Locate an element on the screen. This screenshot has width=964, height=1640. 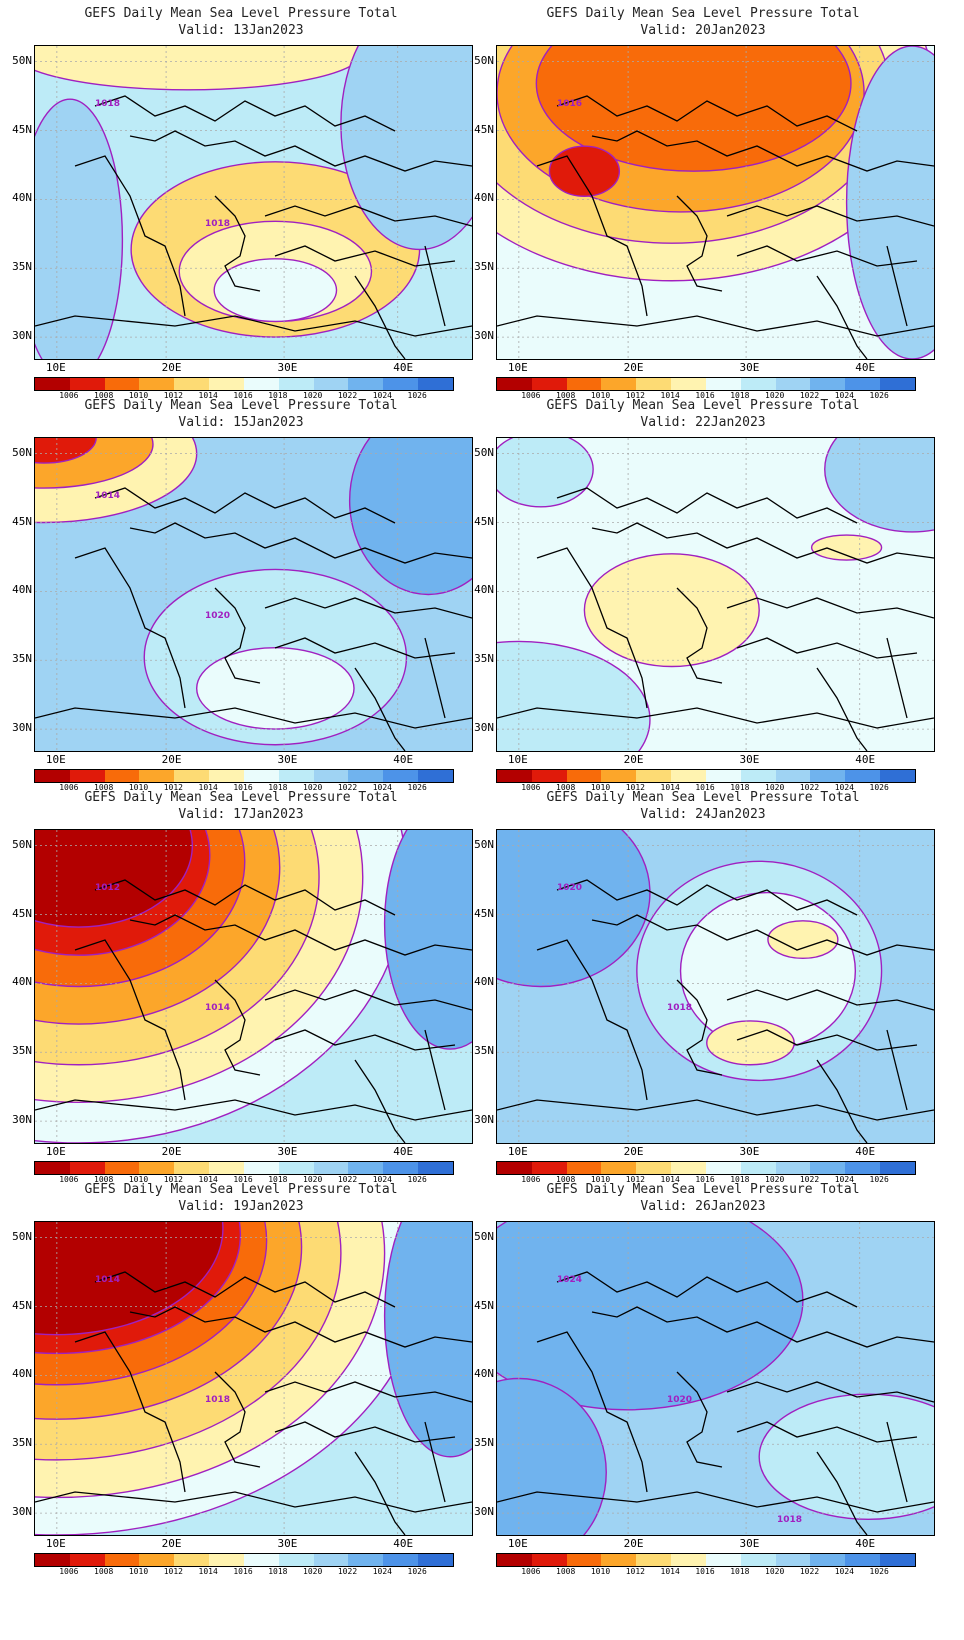
latitude-label: 40N is located at coordinates (22, 590).